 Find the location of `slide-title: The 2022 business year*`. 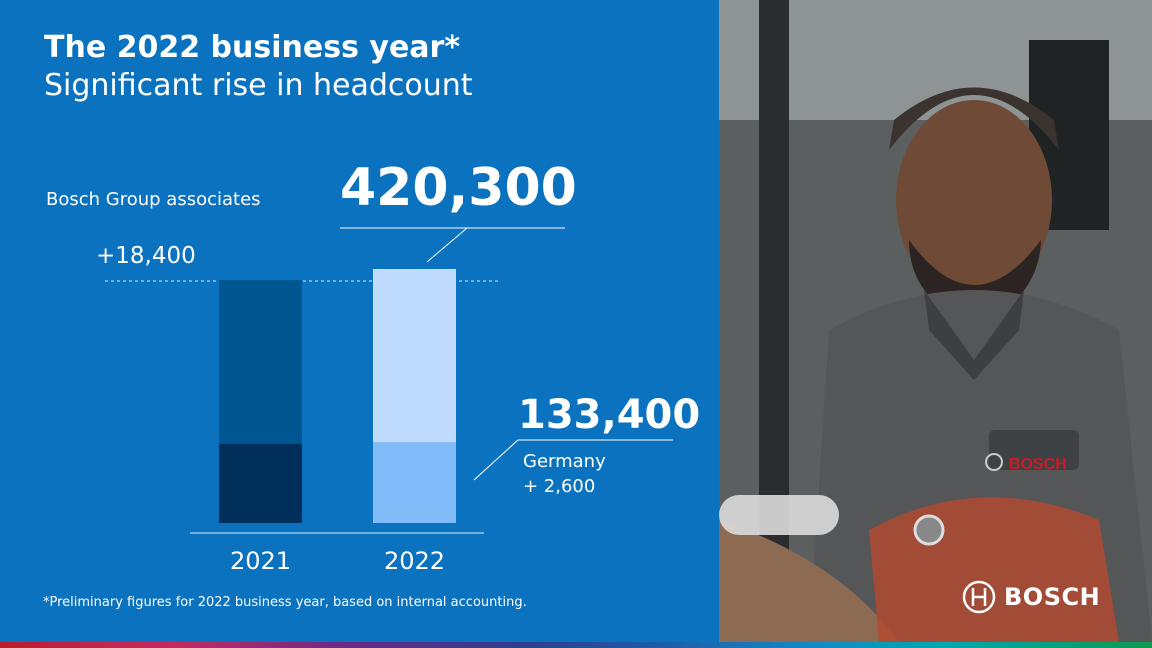

slide-title: The 2022 business year* is located at coordinates (252, 47).